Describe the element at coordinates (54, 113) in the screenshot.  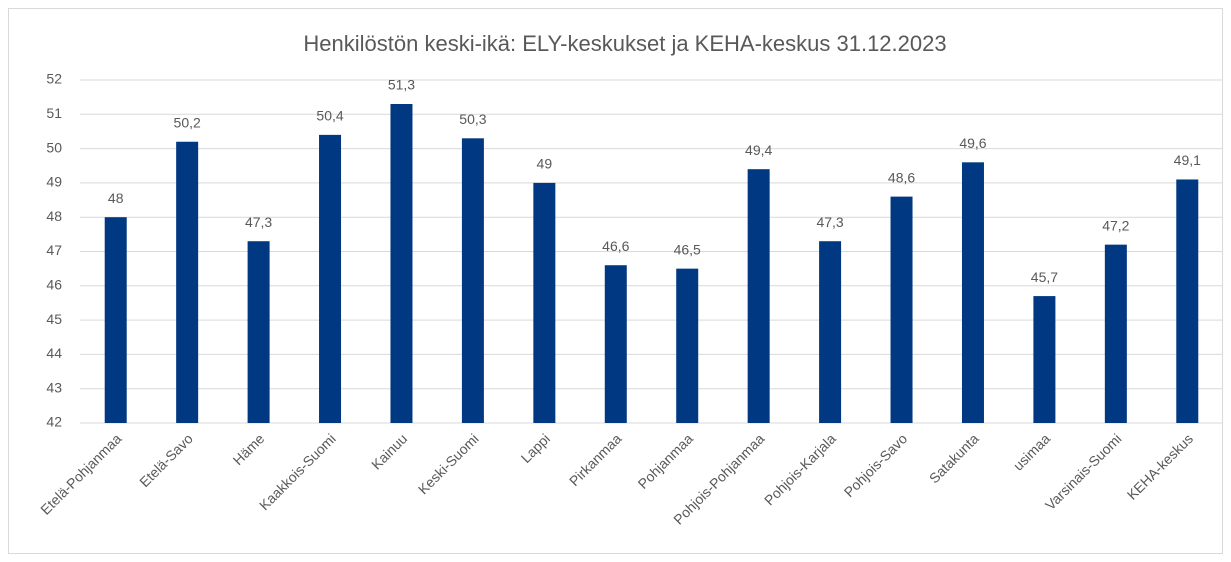
I see `y-tick-label: 51` at that location.